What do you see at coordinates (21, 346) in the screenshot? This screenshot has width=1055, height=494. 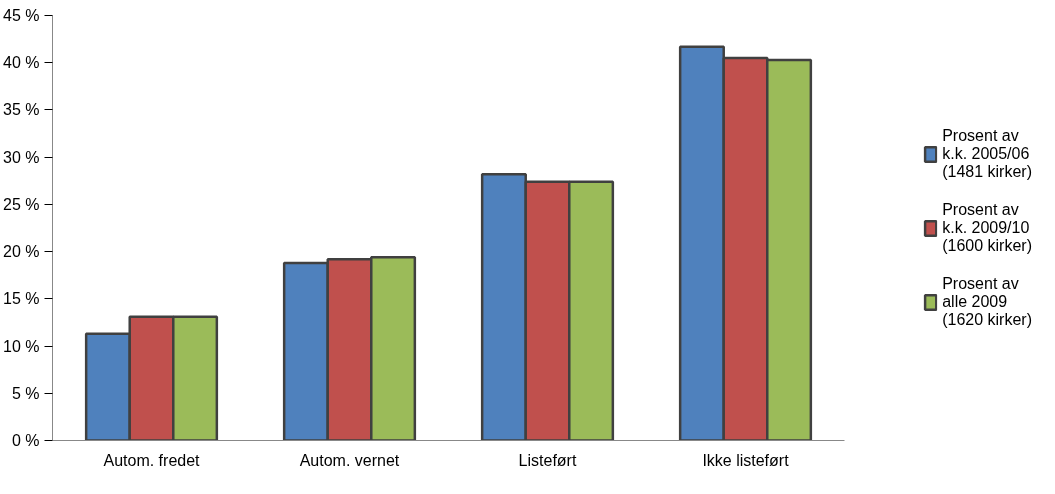 I see `y-tick-label: 10 %` at bounding box center [21, 346].